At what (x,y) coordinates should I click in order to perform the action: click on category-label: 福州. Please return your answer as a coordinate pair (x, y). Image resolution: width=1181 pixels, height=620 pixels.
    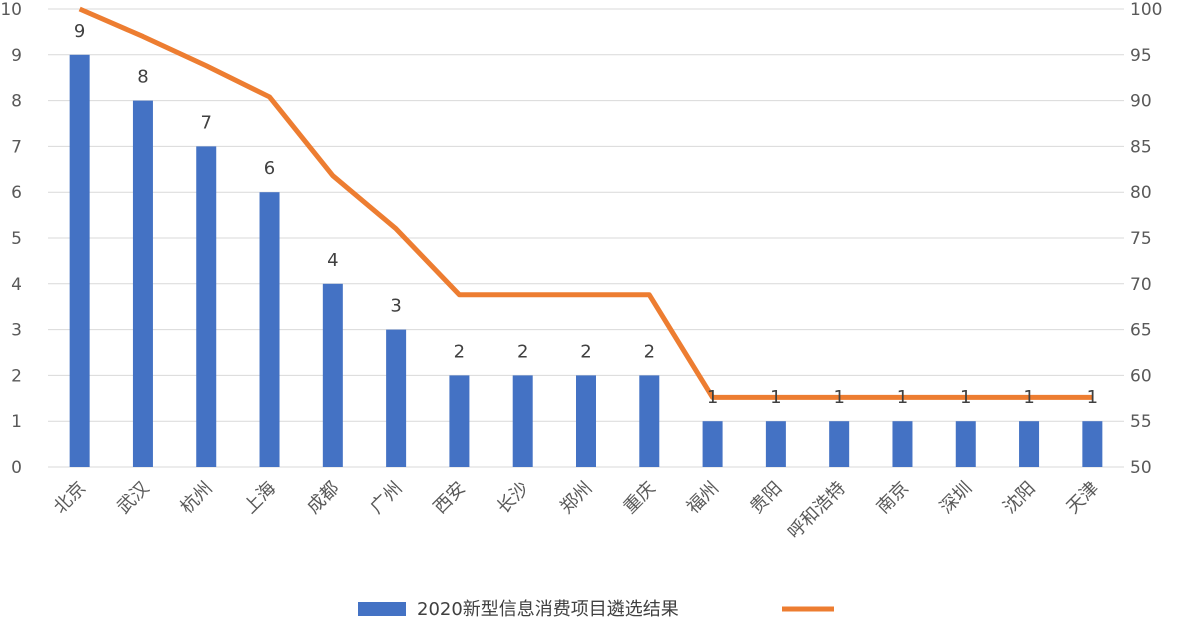
    Looking at the image, I should click on (703, 498).